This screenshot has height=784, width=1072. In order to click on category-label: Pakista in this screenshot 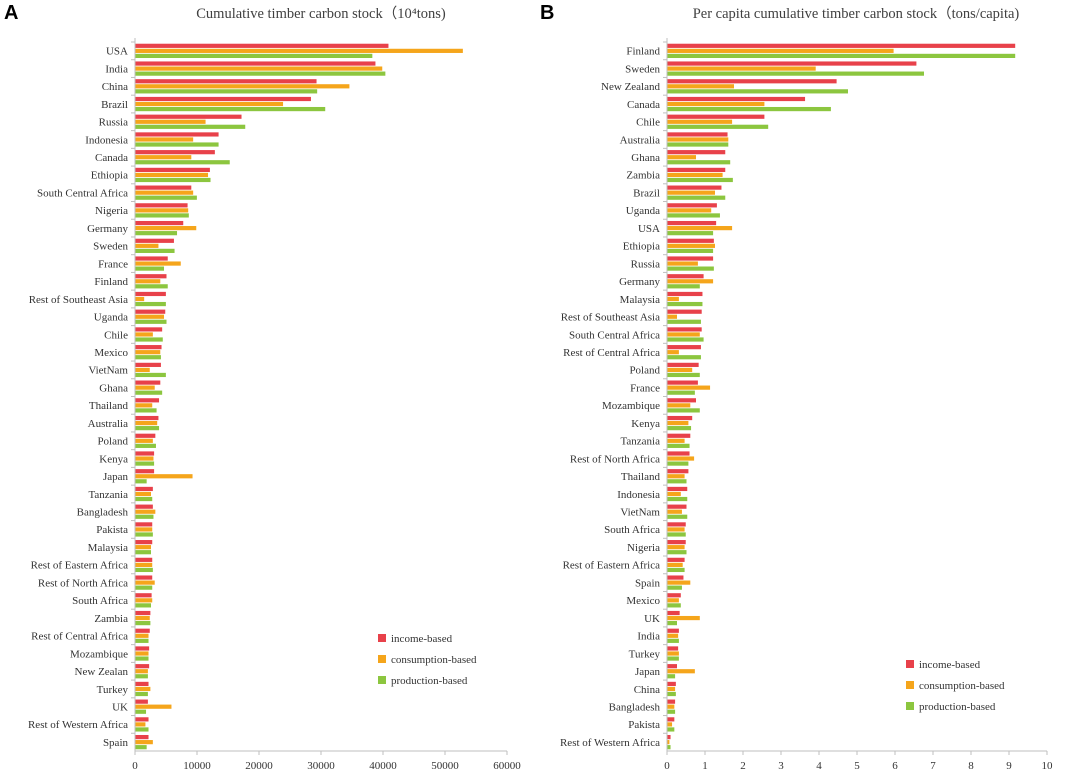, I will do `click(644, 725)`.